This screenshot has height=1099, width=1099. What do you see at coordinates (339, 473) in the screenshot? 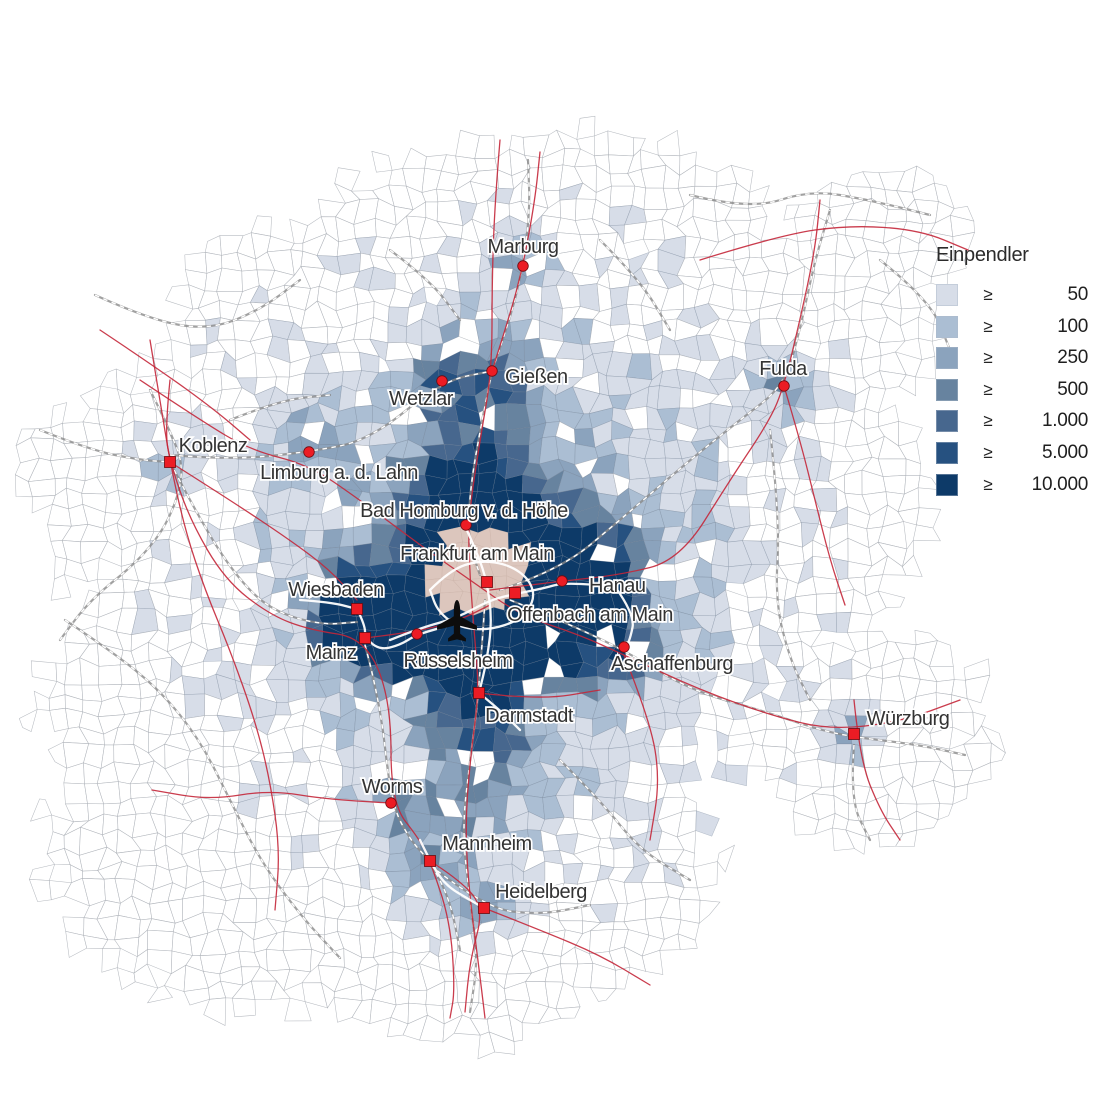
I see `city-label-limburg-a-d-lahn: Limburg a. d. Lahn` at bounding box center [339, 473].